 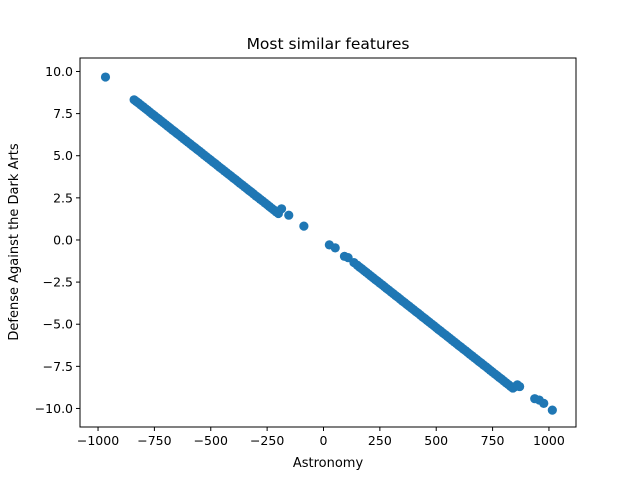 What do you see at coordinates (63, 155) in the screenshot?
I see `y-tick-label: 5.0` at bounding box center [63, 155].